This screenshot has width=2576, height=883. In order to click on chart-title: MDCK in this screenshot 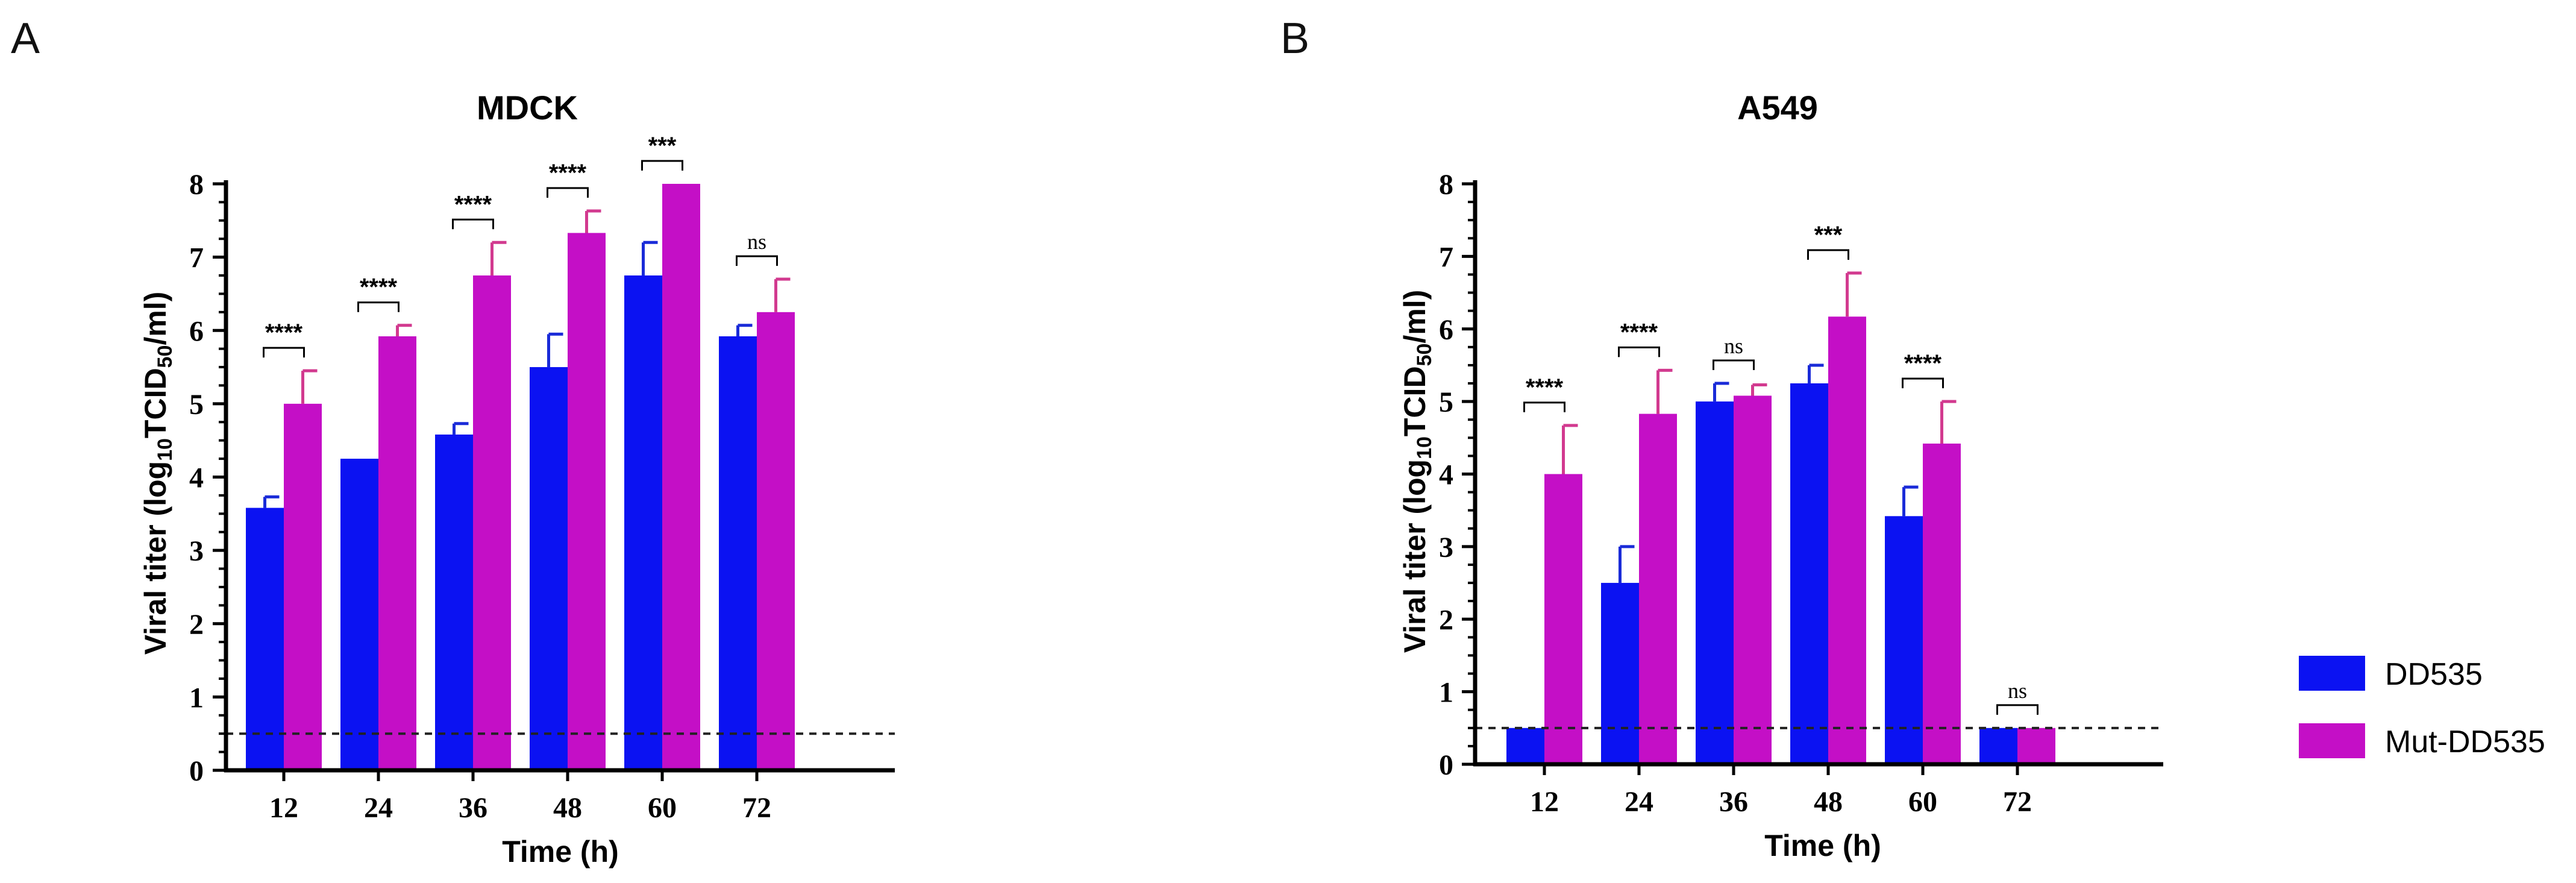, I will do `click(527, 108)`.